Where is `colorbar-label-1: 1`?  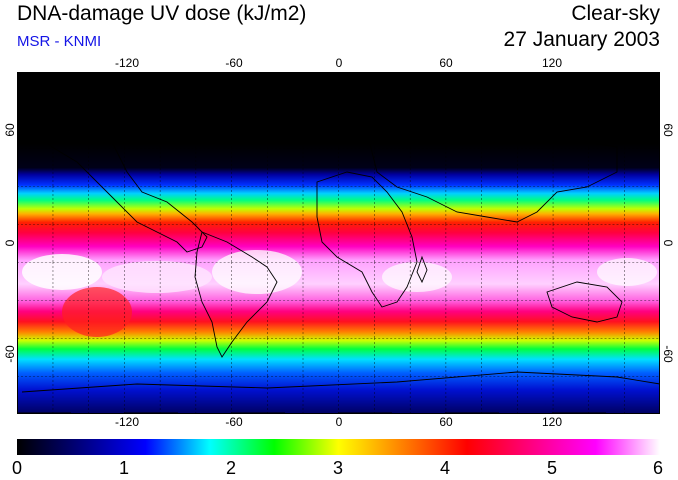 colorbar-label-1: 1 is located at coordinates (124, 468).